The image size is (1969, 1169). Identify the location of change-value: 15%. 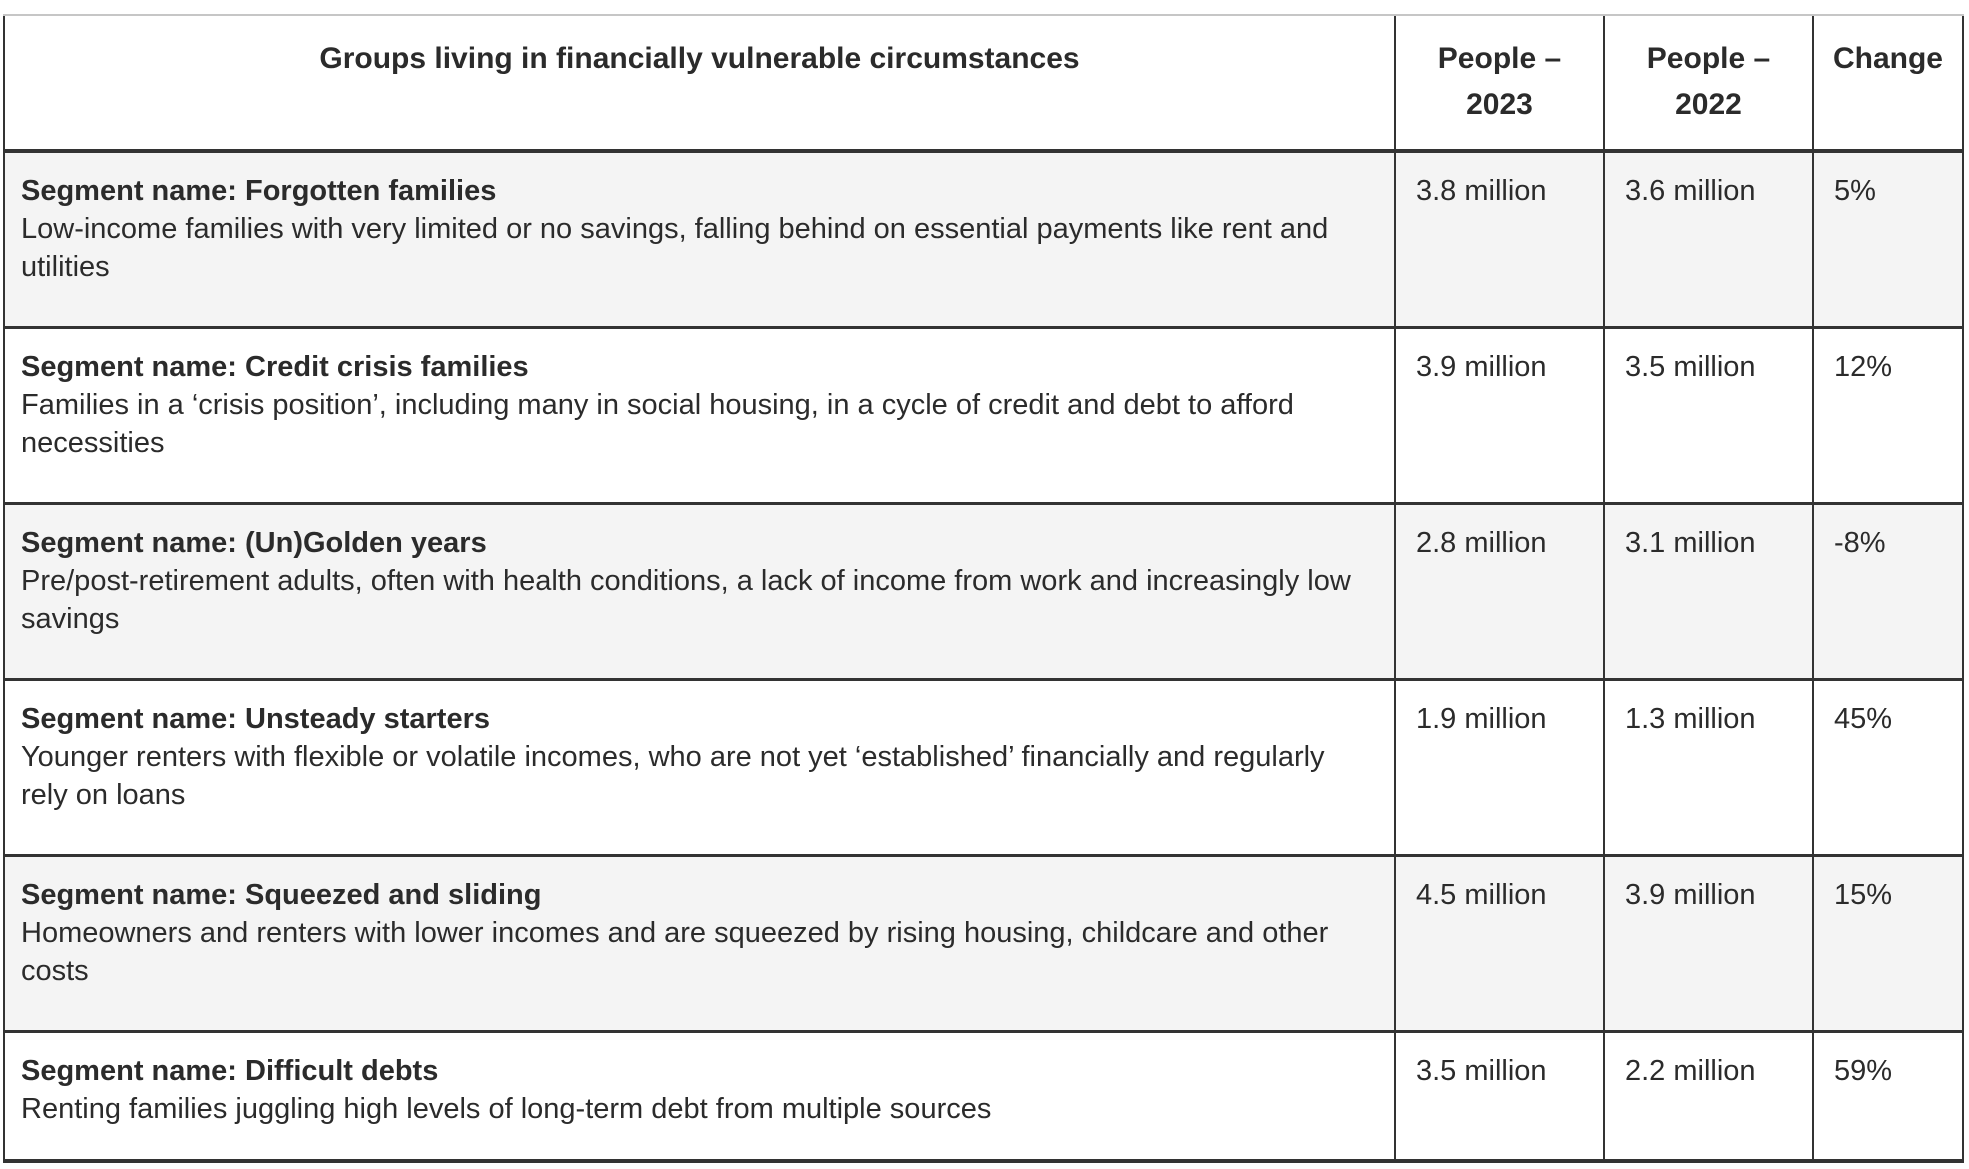
(1887, 942).